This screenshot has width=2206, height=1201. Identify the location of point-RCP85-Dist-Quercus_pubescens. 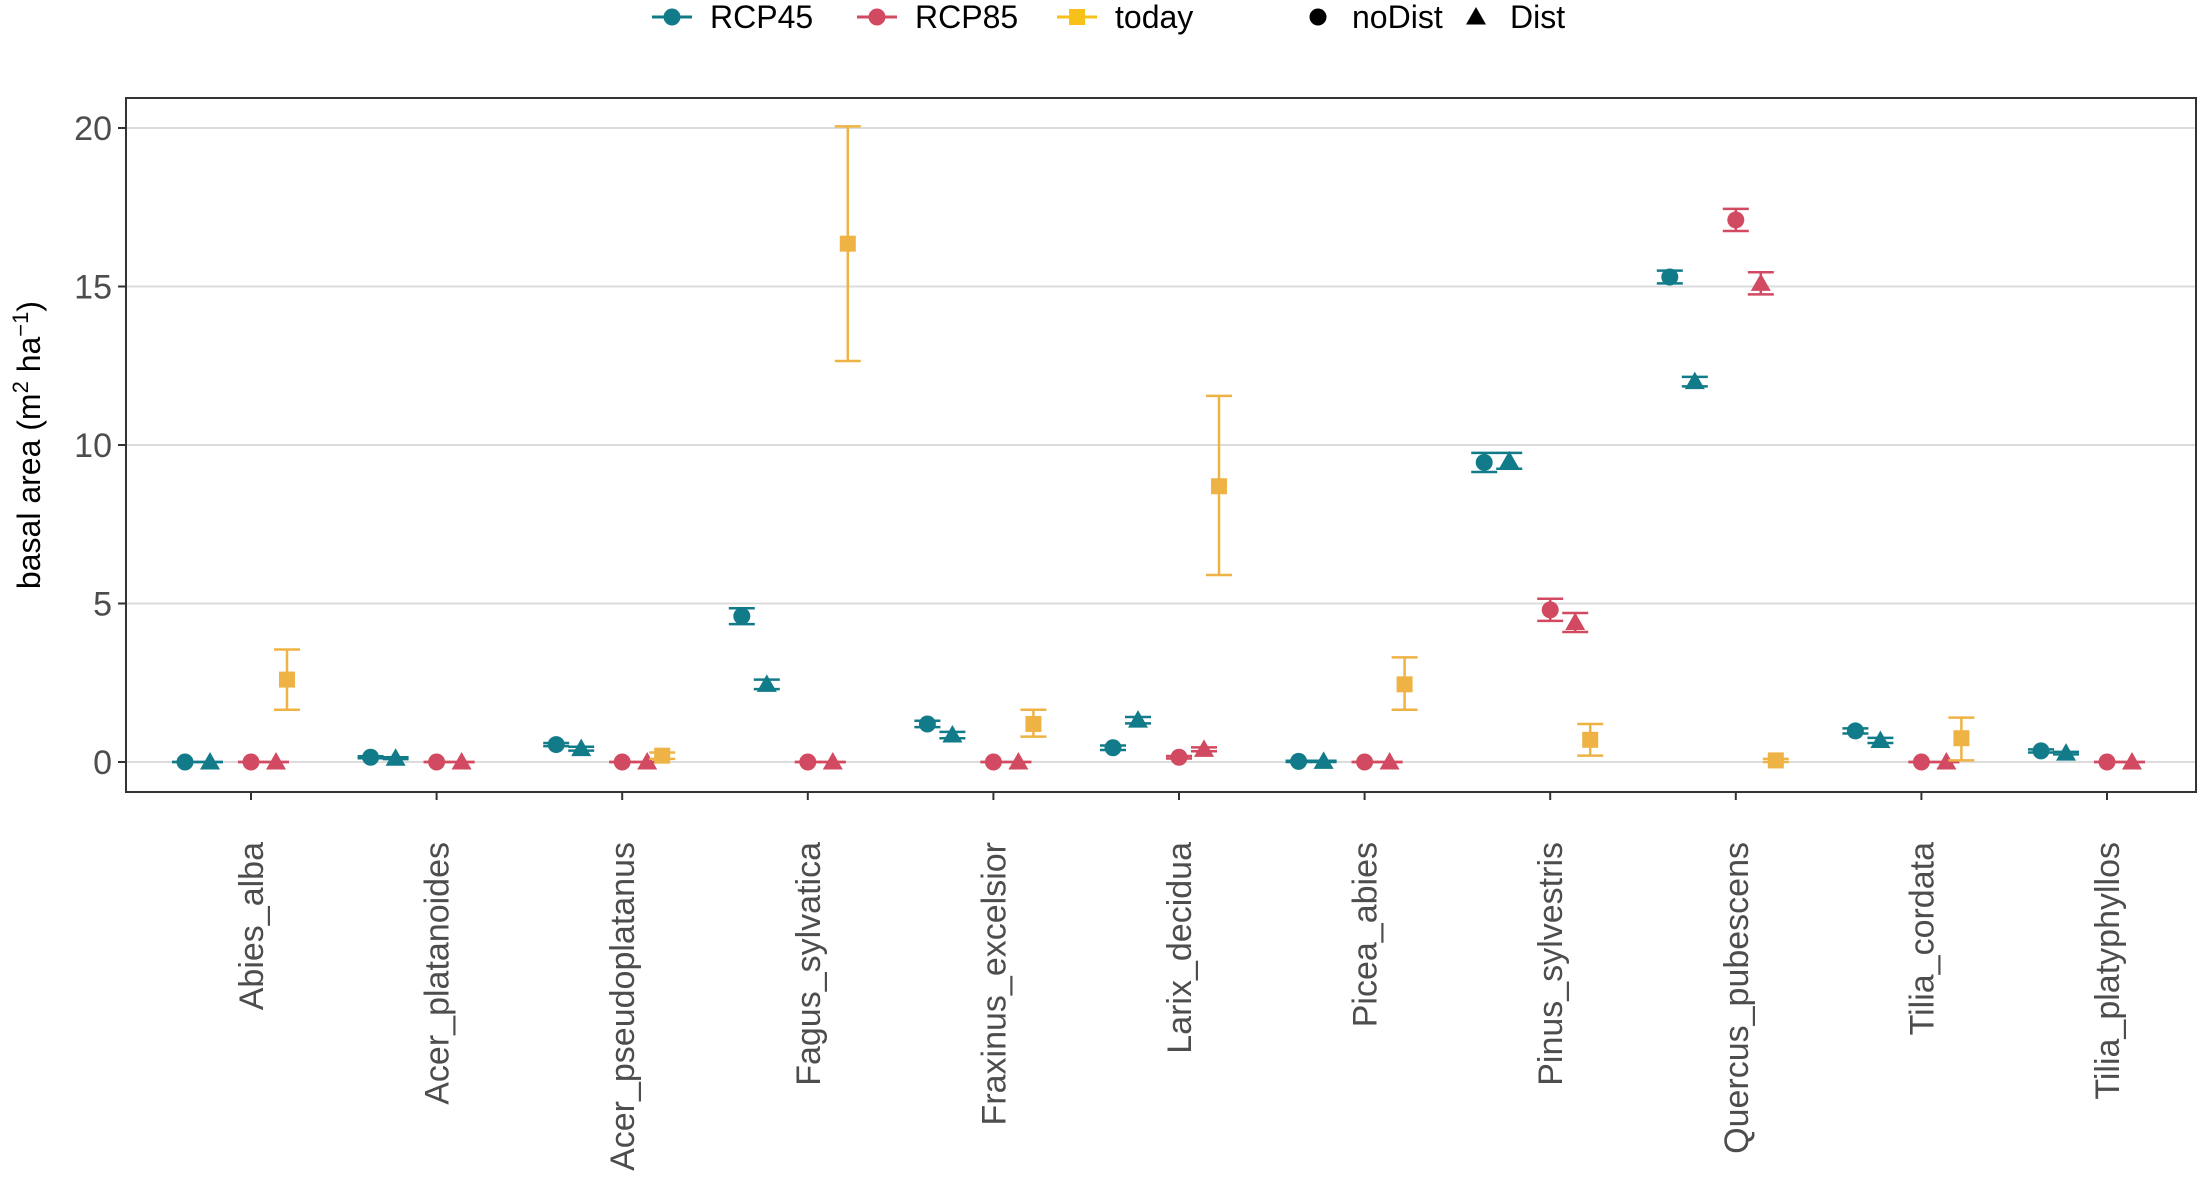
(1760, 282).